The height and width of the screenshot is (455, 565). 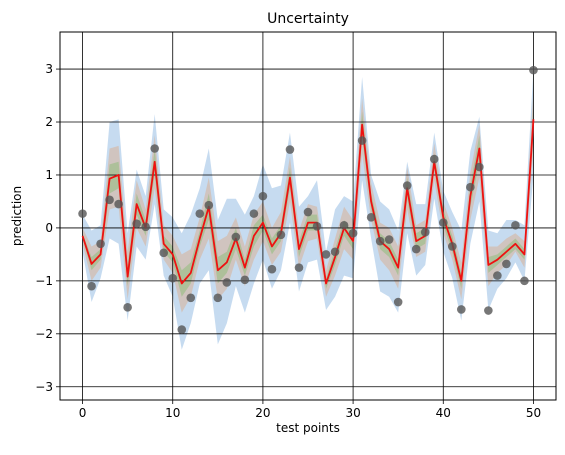 What do you see at coordinates (533, 413) in the screenshot?
I see `x-tick-label: 50` at bounding box center [533, 413].